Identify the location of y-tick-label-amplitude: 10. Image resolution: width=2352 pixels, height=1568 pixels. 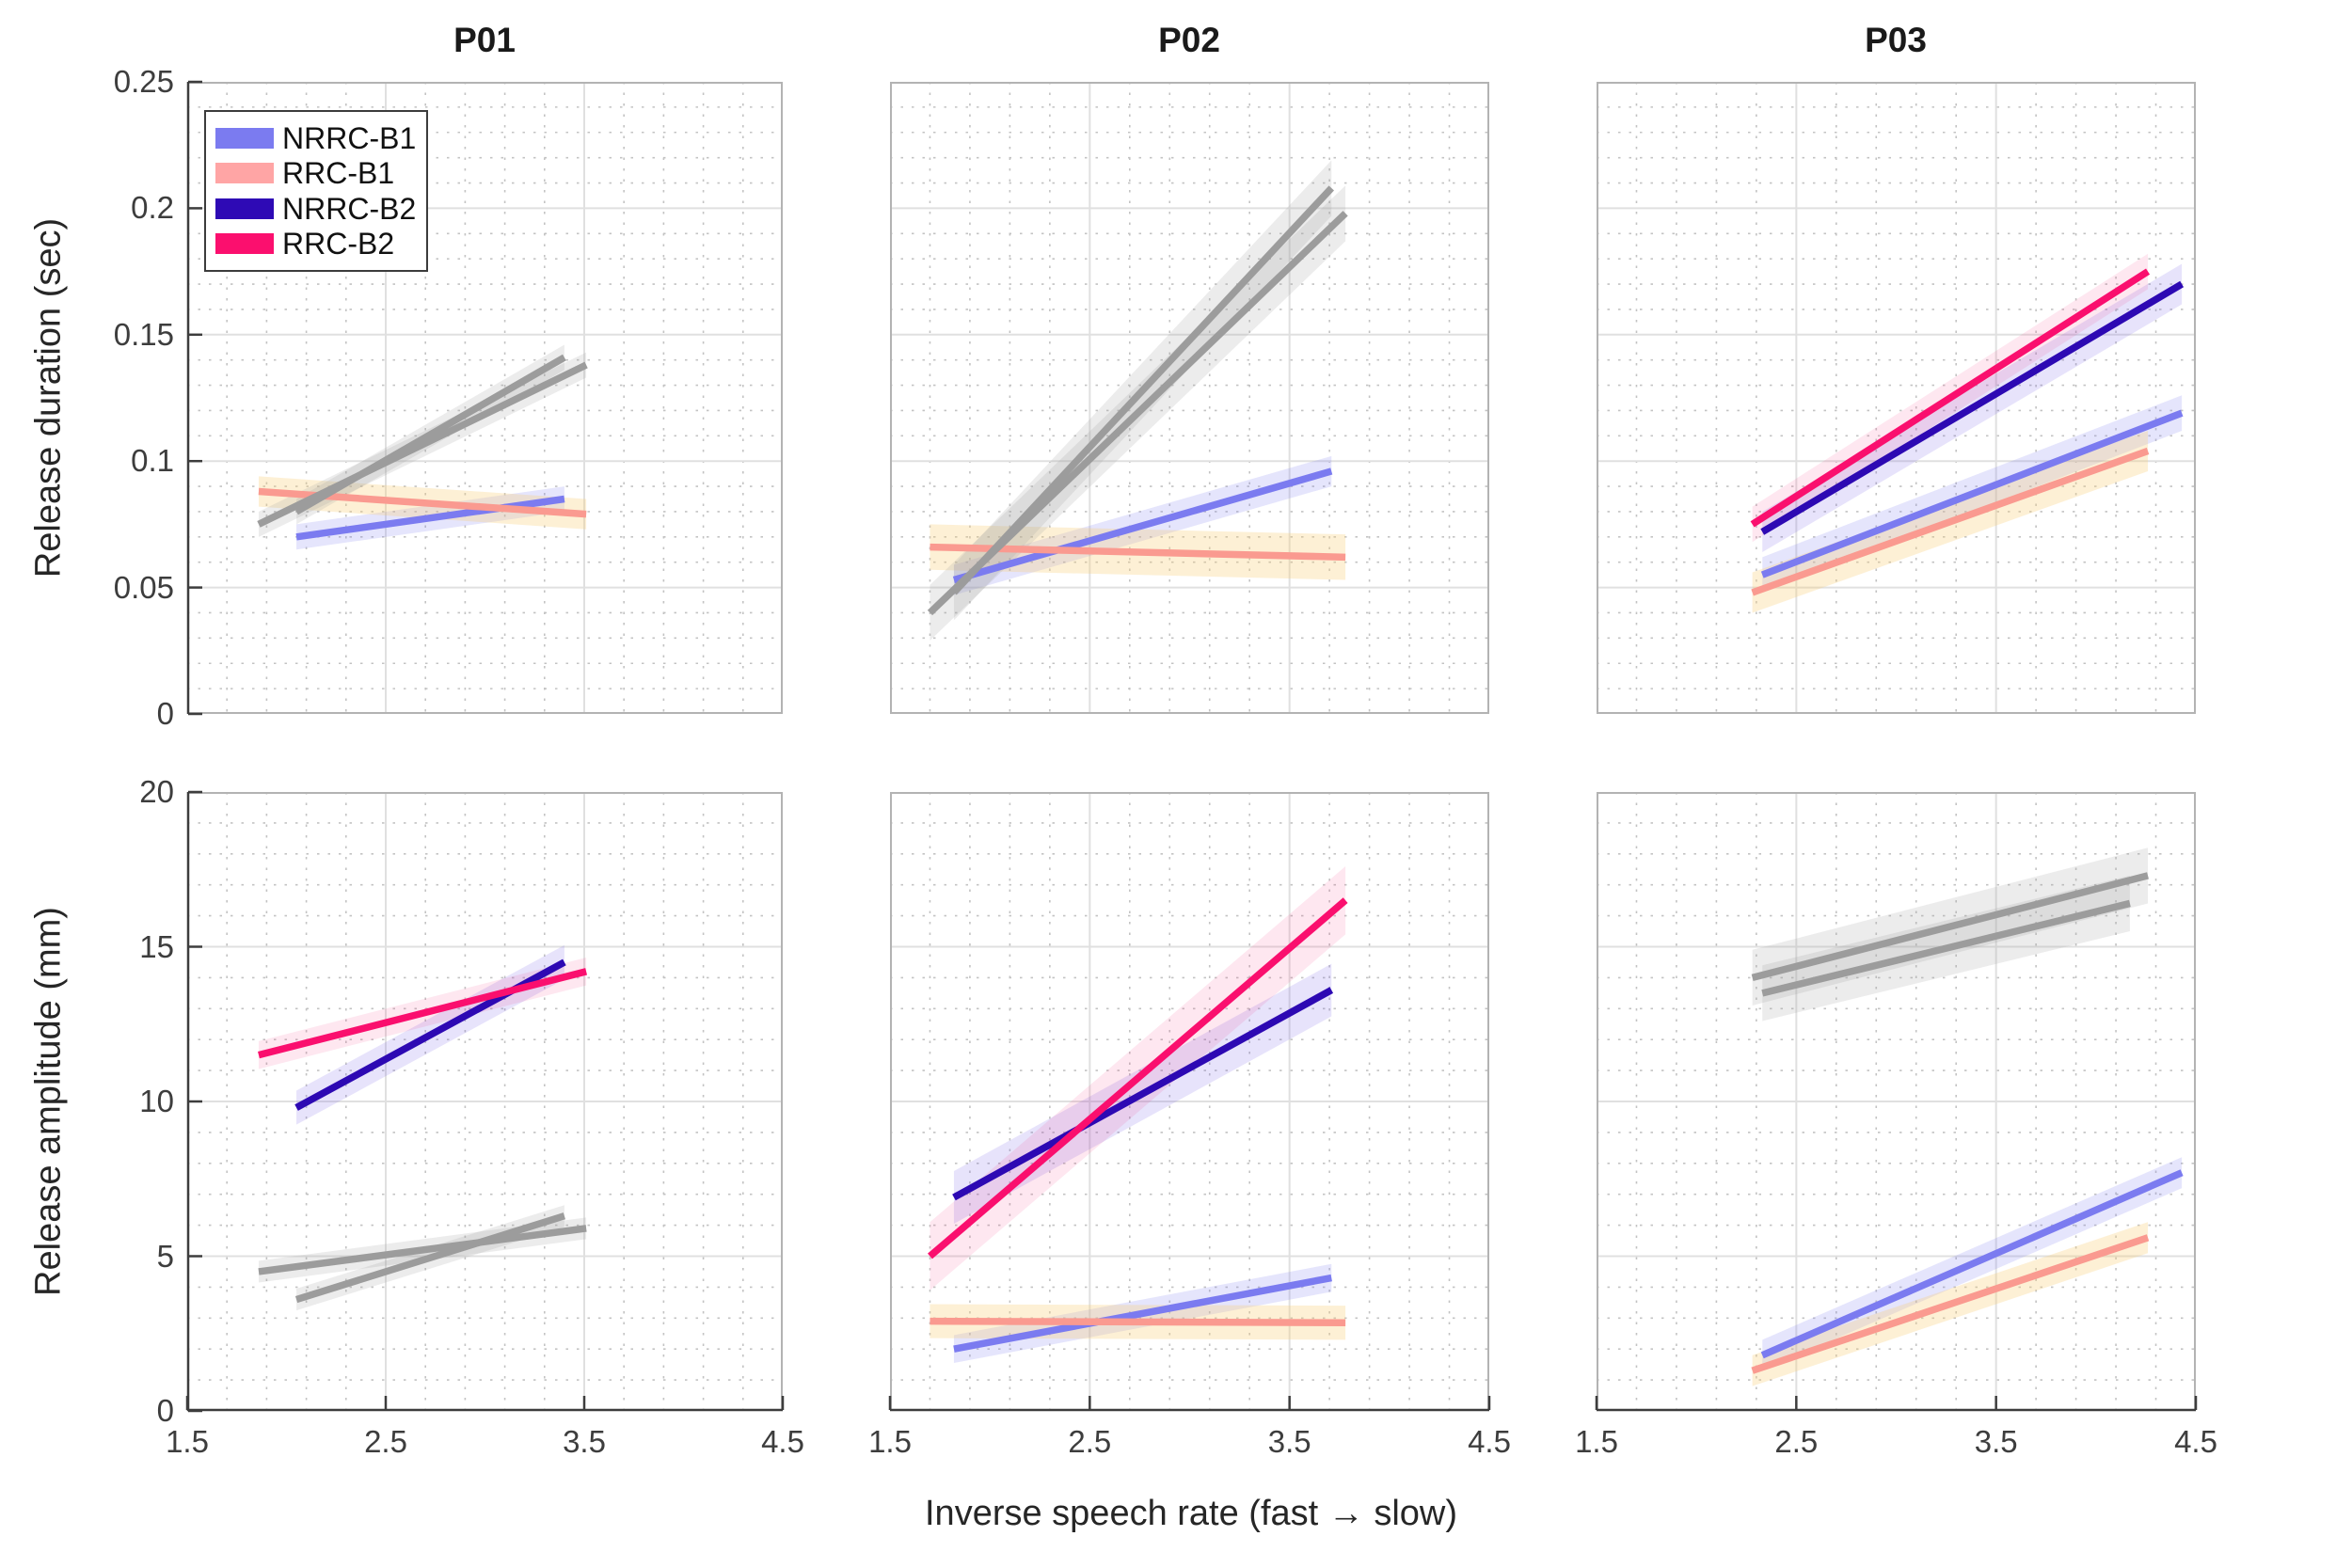
(156, 1101).